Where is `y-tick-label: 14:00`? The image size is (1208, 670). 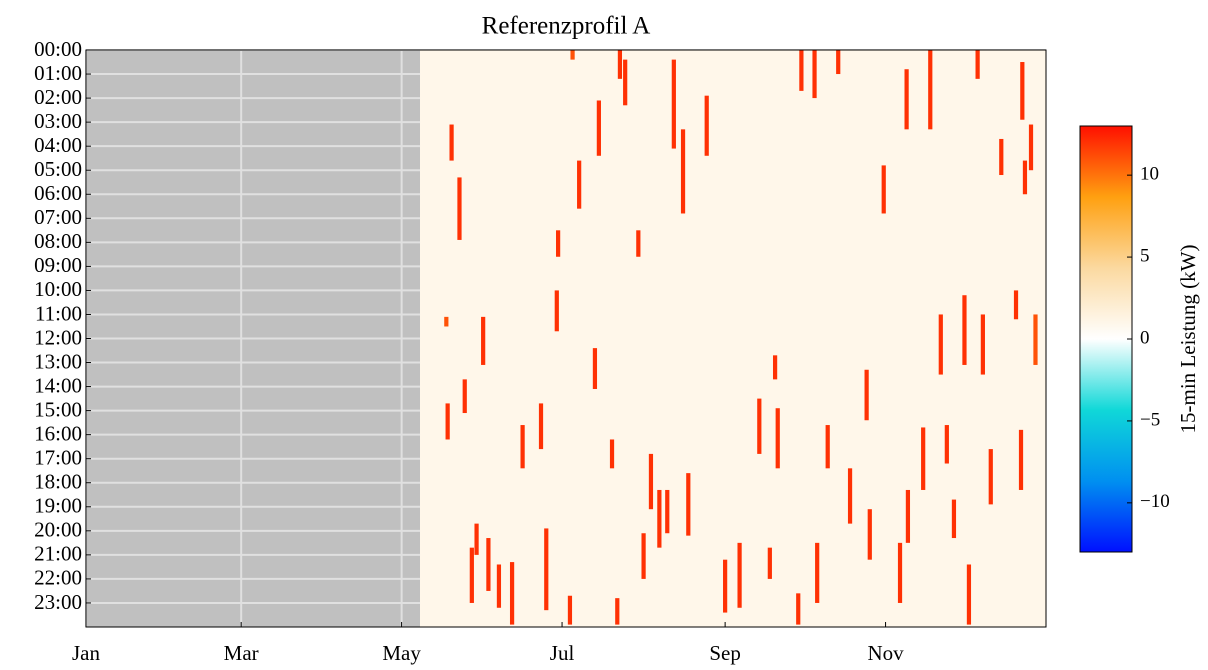 y-tick-label: 14:00 is located at coordinates (58, 385).